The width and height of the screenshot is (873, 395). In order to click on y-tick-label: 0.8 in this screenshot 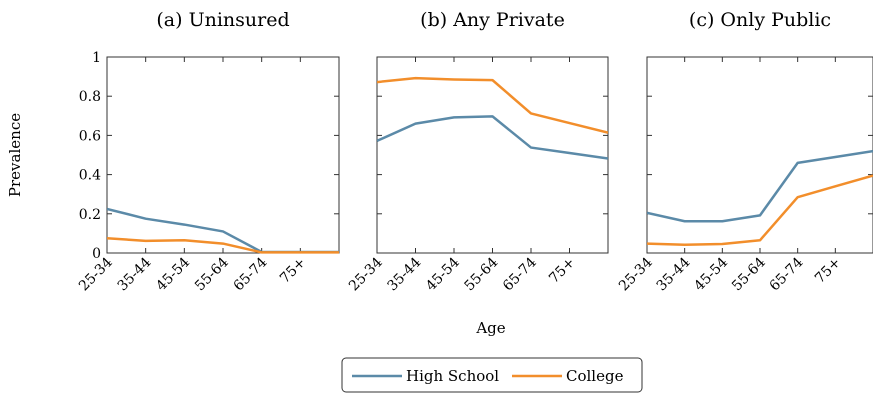, I will do `click(90, 97)`.